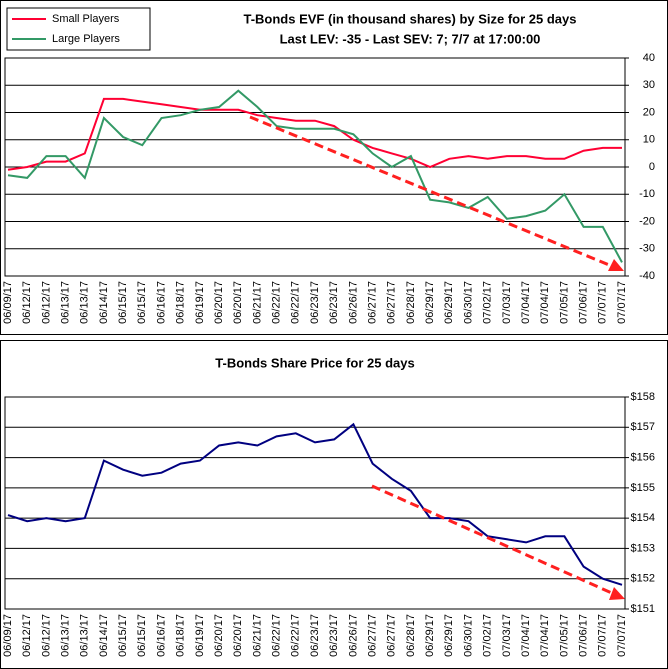 Image resolution: width=668 pixels, height=669 pixels. I want to click on y-tick-label: -20, so click(647, 221).